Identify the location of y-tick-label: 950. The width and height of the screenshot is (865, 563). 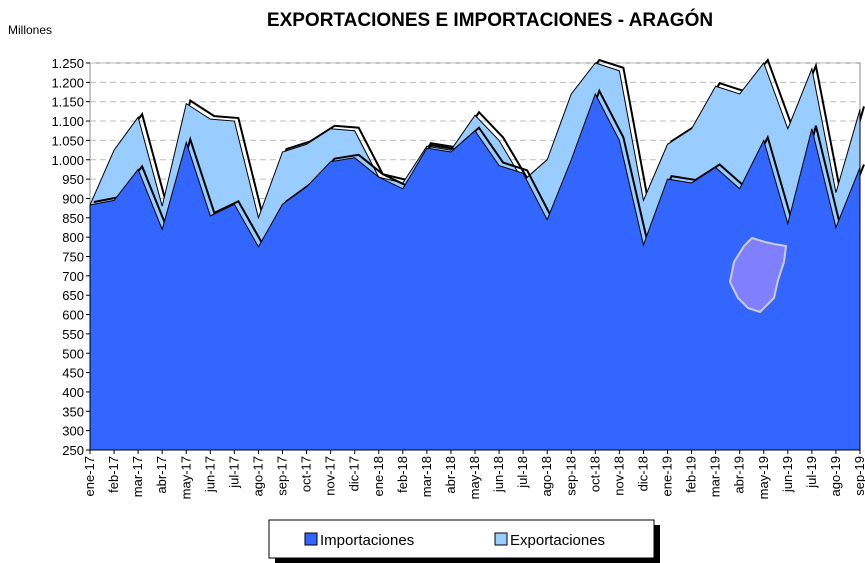
(73, 179).